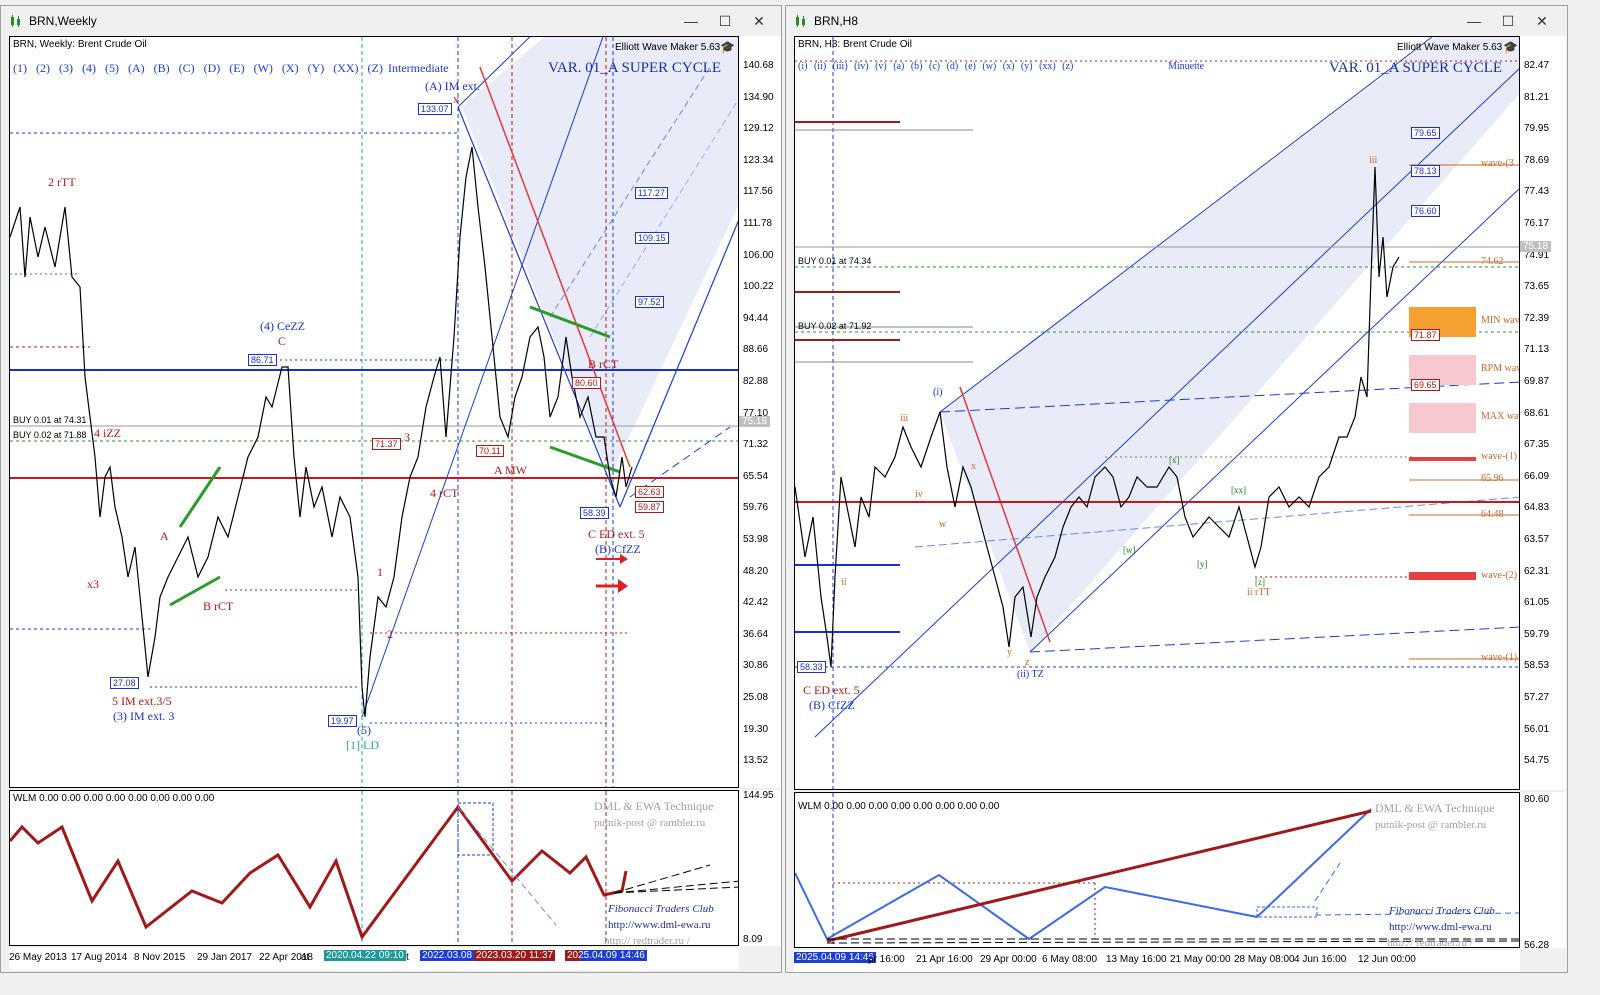 This screenshot has height=995, width=1600. Describe the element at coordinates (164, 536) in the screenshot. I see `wave-a: A` at that location.